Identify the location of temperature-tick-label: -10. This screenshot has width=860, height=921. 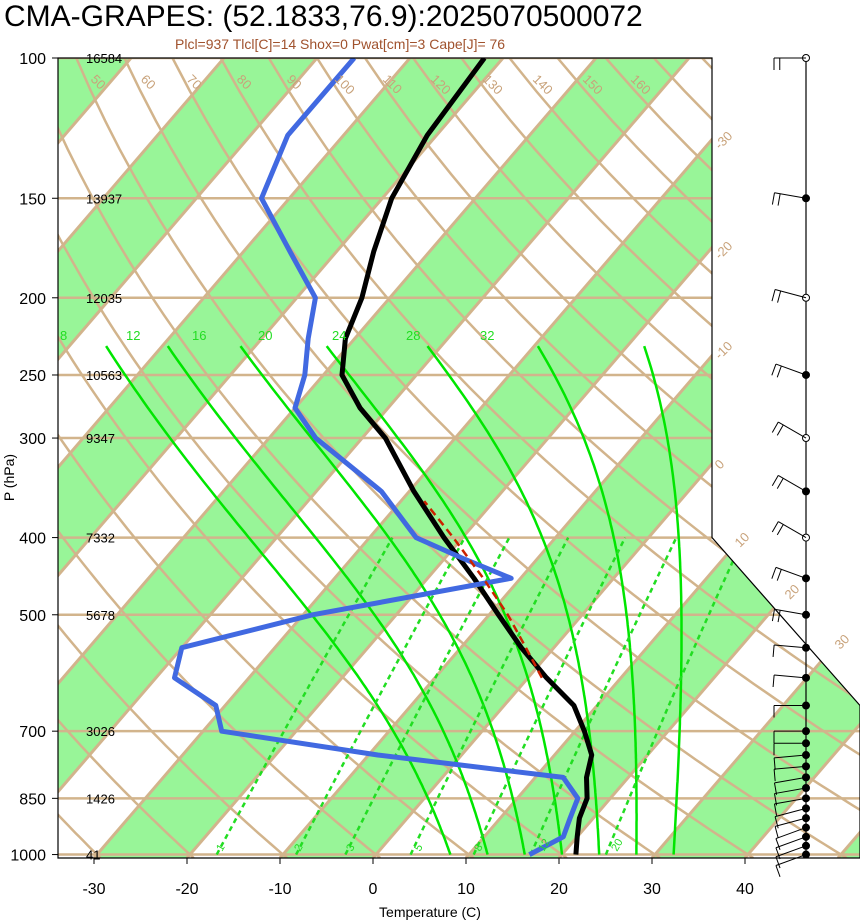
(279, 889).